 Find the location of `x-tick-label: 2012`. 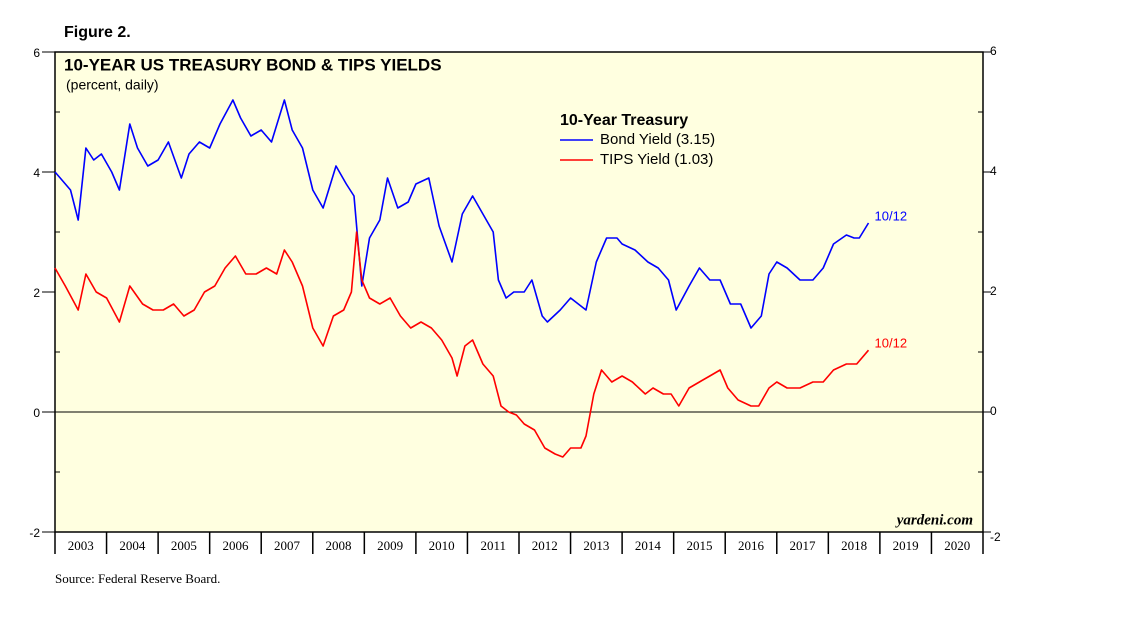

x-tick-label: 2012 is located at coordinates (545, 545).